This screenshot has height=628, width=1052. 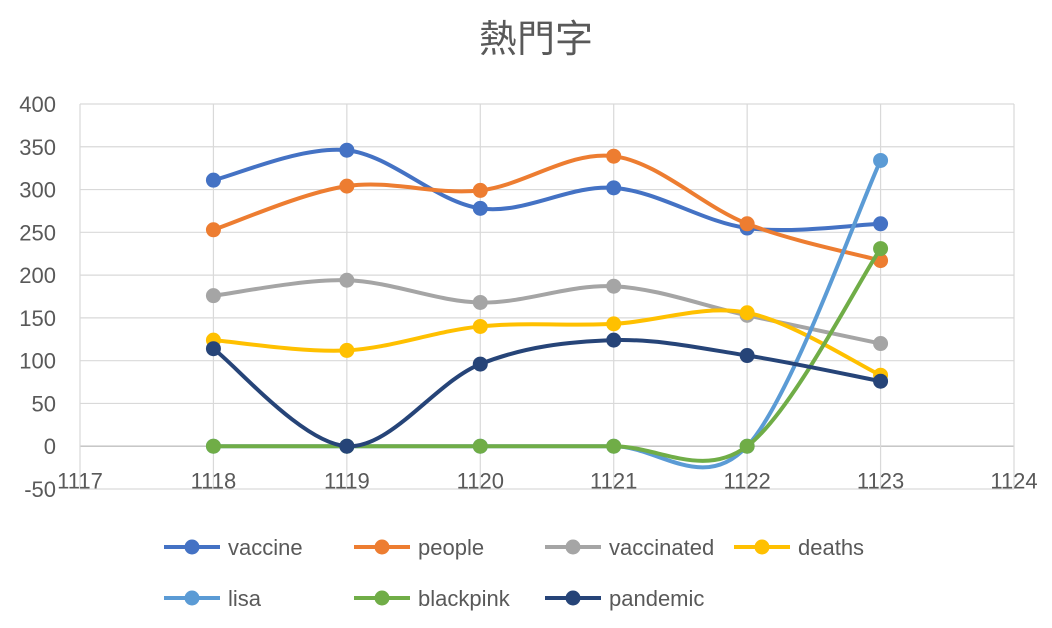 What do you see at coordinates (831, 547) in the screenshot?
I see `legend-label: deaths` at bounding box center [831, 547].